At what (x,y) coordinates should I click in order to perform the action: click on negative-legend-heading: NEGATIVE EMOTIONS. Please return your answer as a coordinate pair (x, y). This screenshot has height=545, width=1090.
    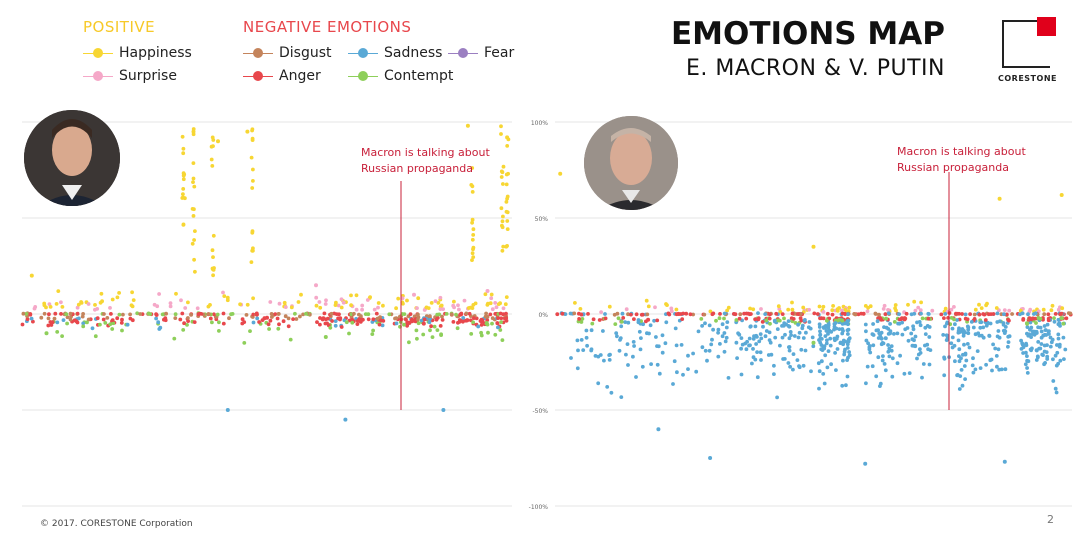
    Looking at the image, I should click on (327, 27).